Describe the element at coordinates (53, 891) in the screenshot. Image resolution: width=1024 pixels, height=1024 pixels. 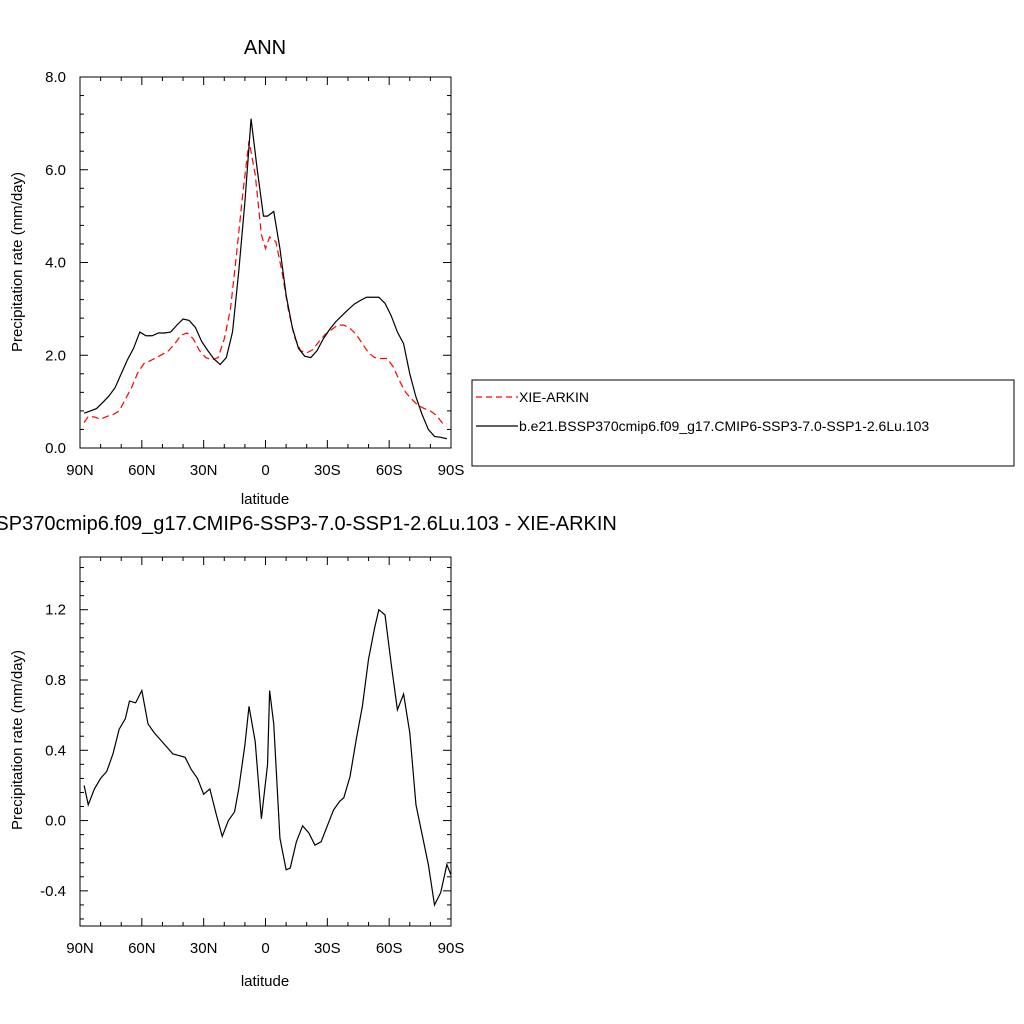
I see `y-tick-label: -0.4` at that location.